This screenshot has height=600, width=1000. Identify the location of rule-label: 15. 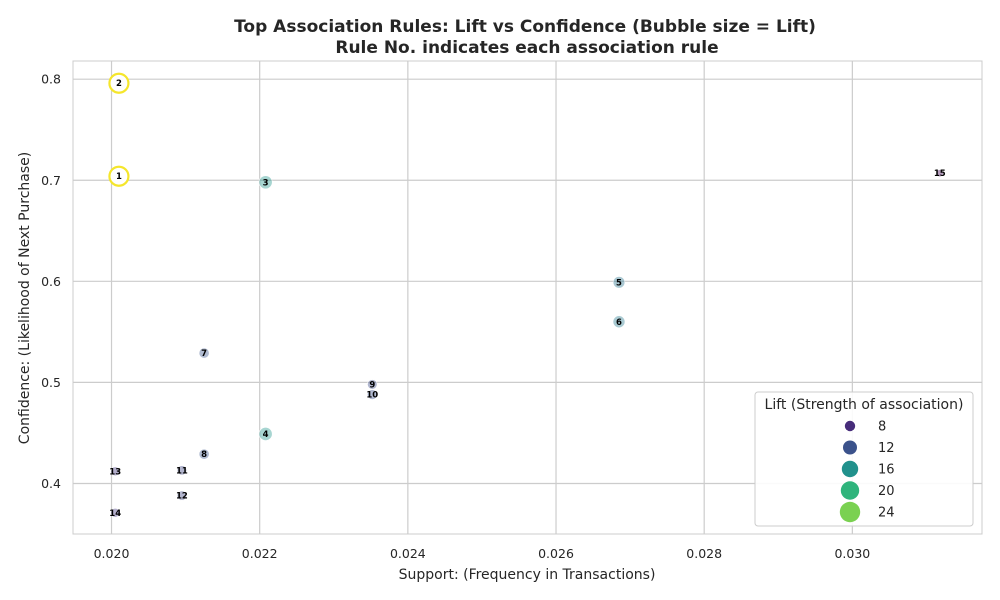
(940, 174).